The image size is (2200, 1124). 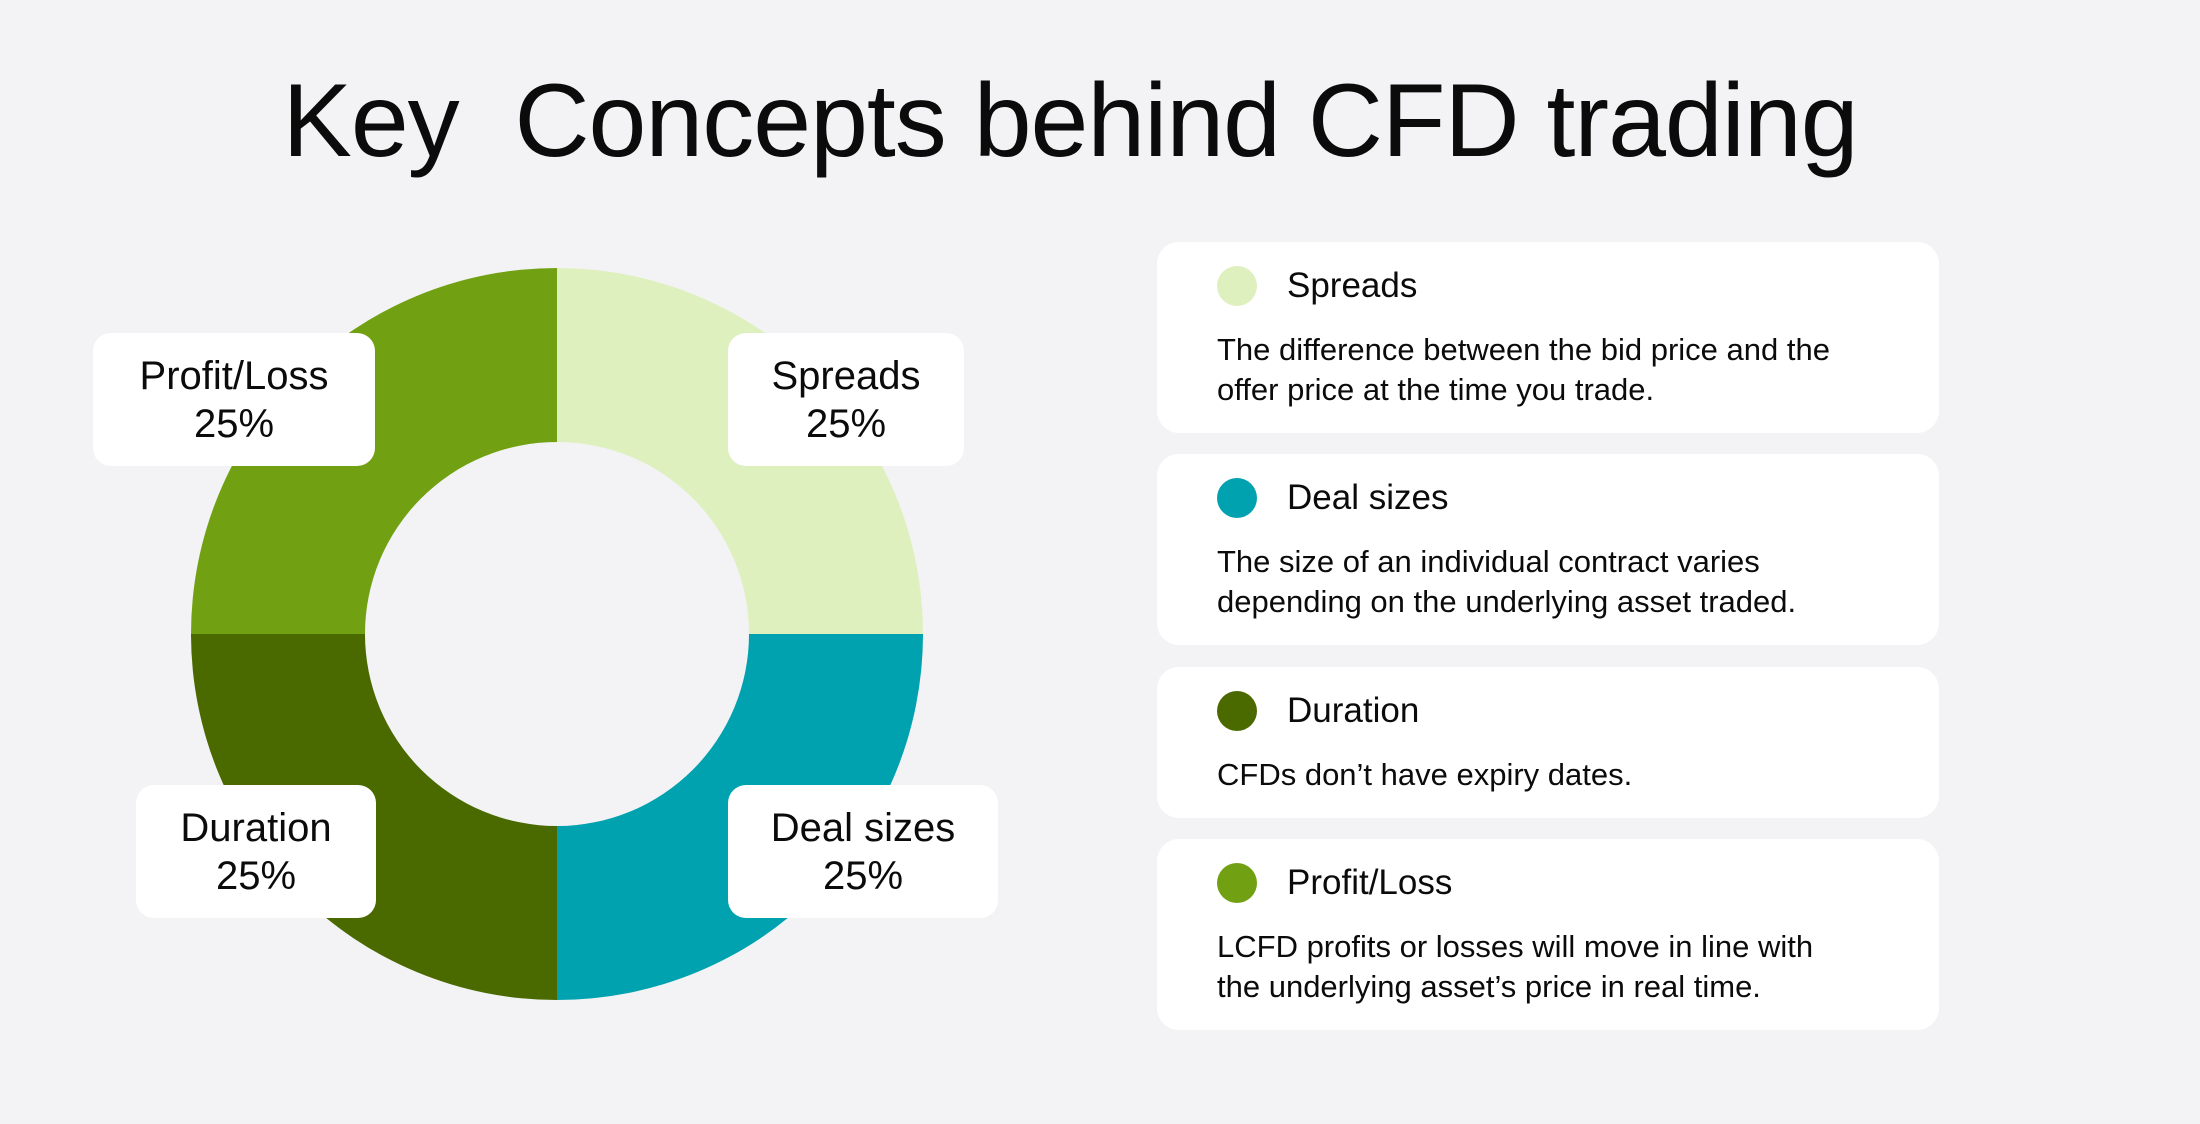 I want to click on slice-label-profit-loss: Profit/Loss 25%, so click(x=234, y=399).